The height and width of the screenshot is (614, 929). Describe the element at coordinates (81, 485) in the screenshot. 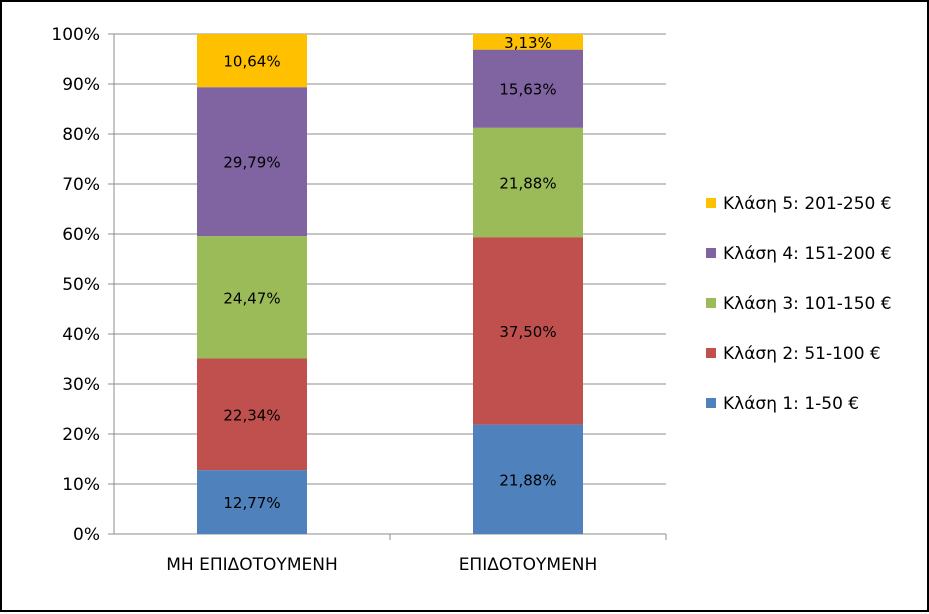

I see `y-tick-label: 10%` at that location.